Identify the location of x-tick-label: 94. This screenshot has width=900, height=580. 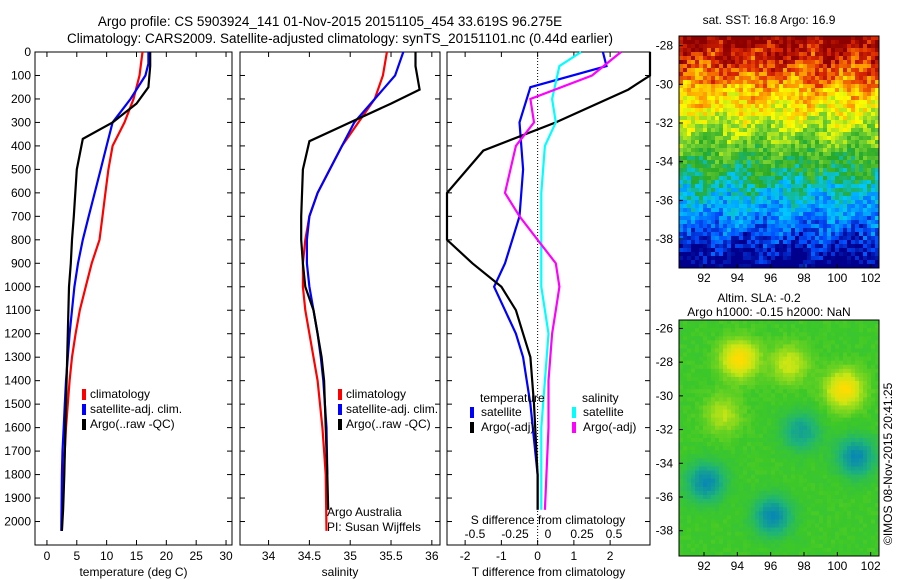
(738, 278).